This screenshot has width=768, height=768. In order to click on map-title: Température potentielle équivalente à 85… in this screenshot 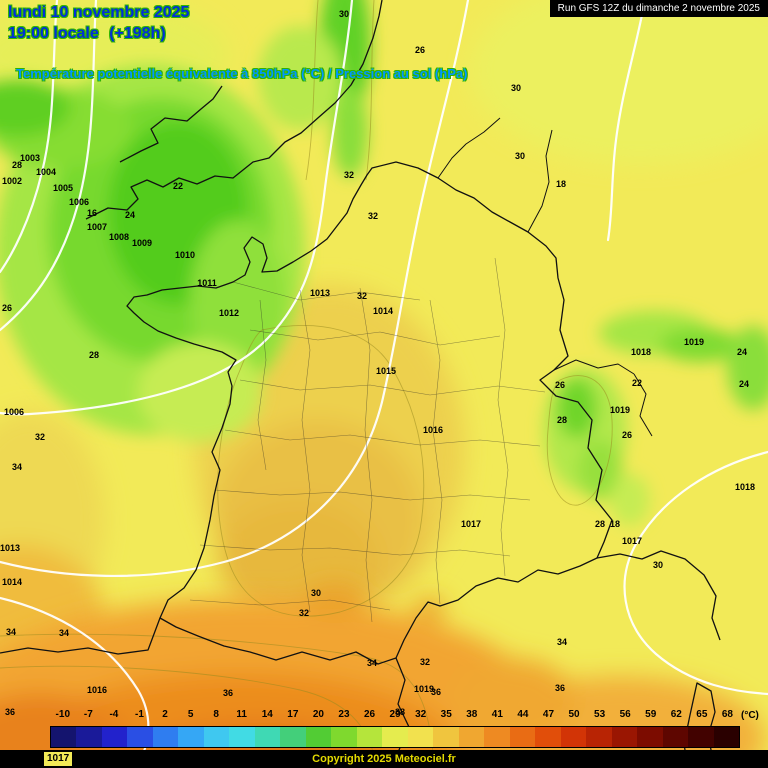, I will do `click(242, 73)`.